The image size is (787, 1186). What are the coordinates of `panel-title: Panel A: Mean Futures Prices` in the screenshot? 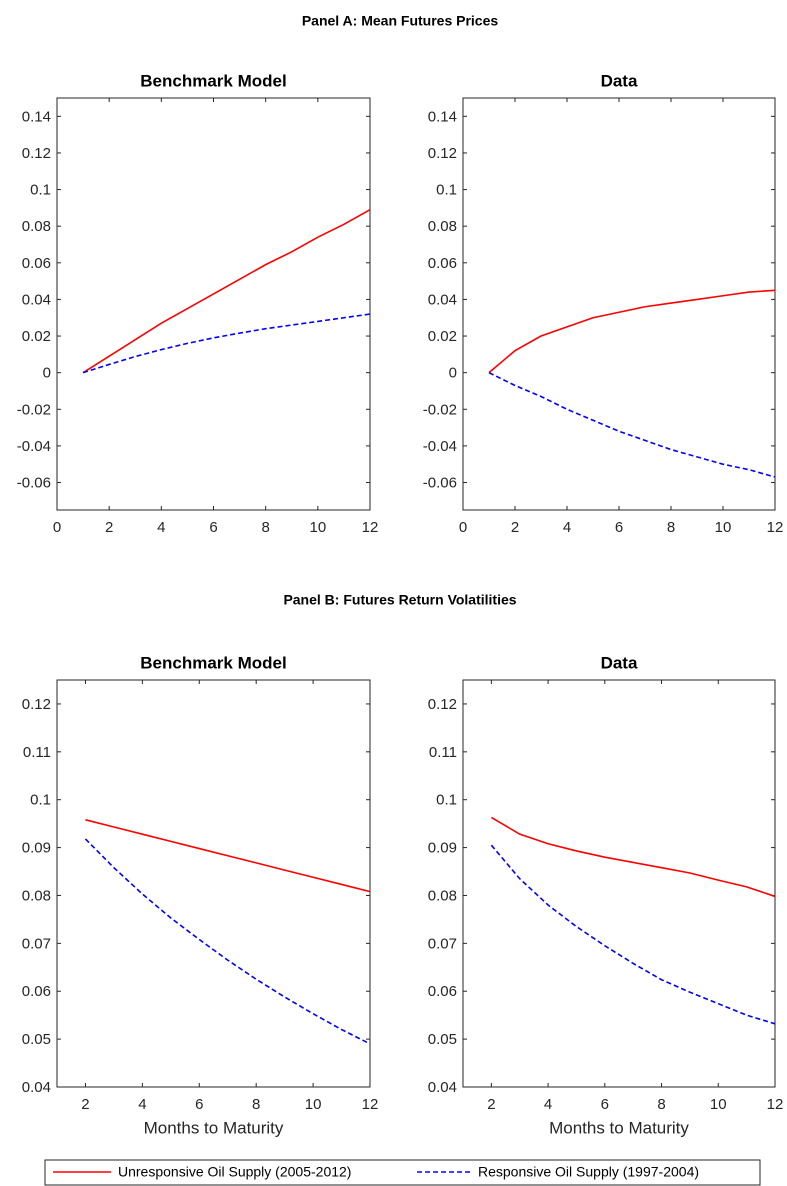 It's located at (400, 21).